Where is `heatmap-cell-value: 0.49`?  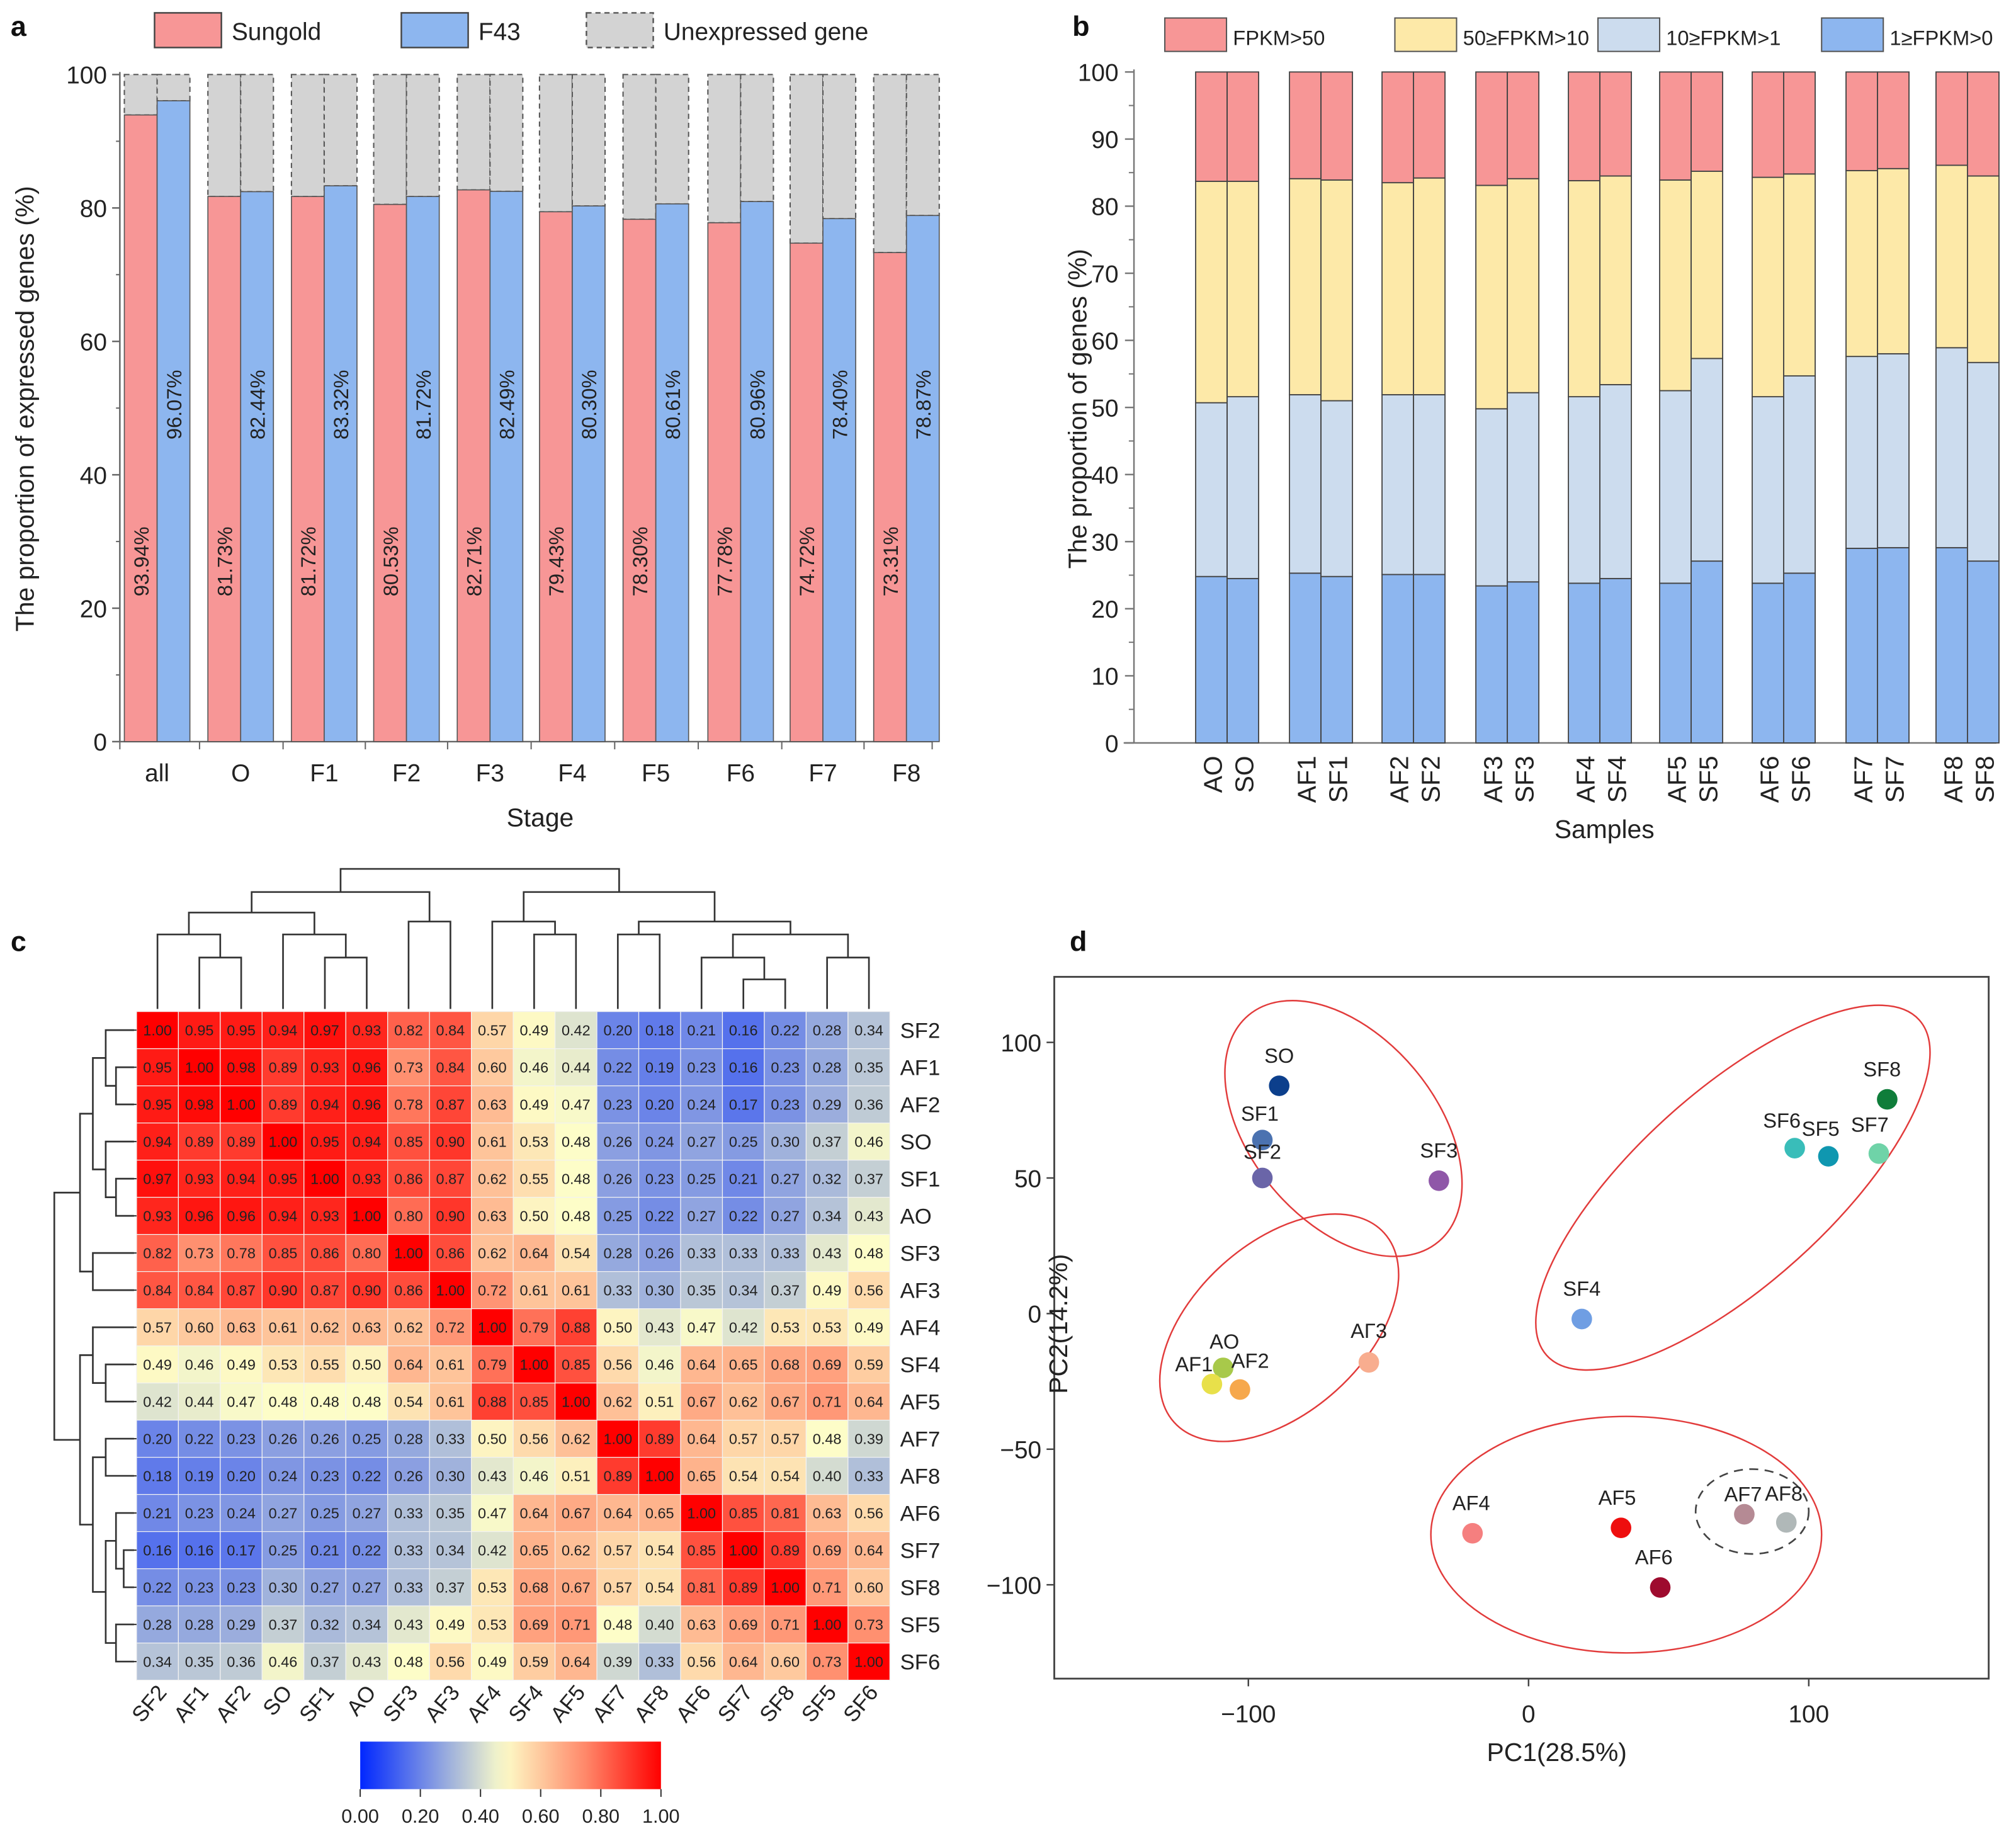 heatmap-cell-value: 0.49 is located at coordinates (492, 1661).